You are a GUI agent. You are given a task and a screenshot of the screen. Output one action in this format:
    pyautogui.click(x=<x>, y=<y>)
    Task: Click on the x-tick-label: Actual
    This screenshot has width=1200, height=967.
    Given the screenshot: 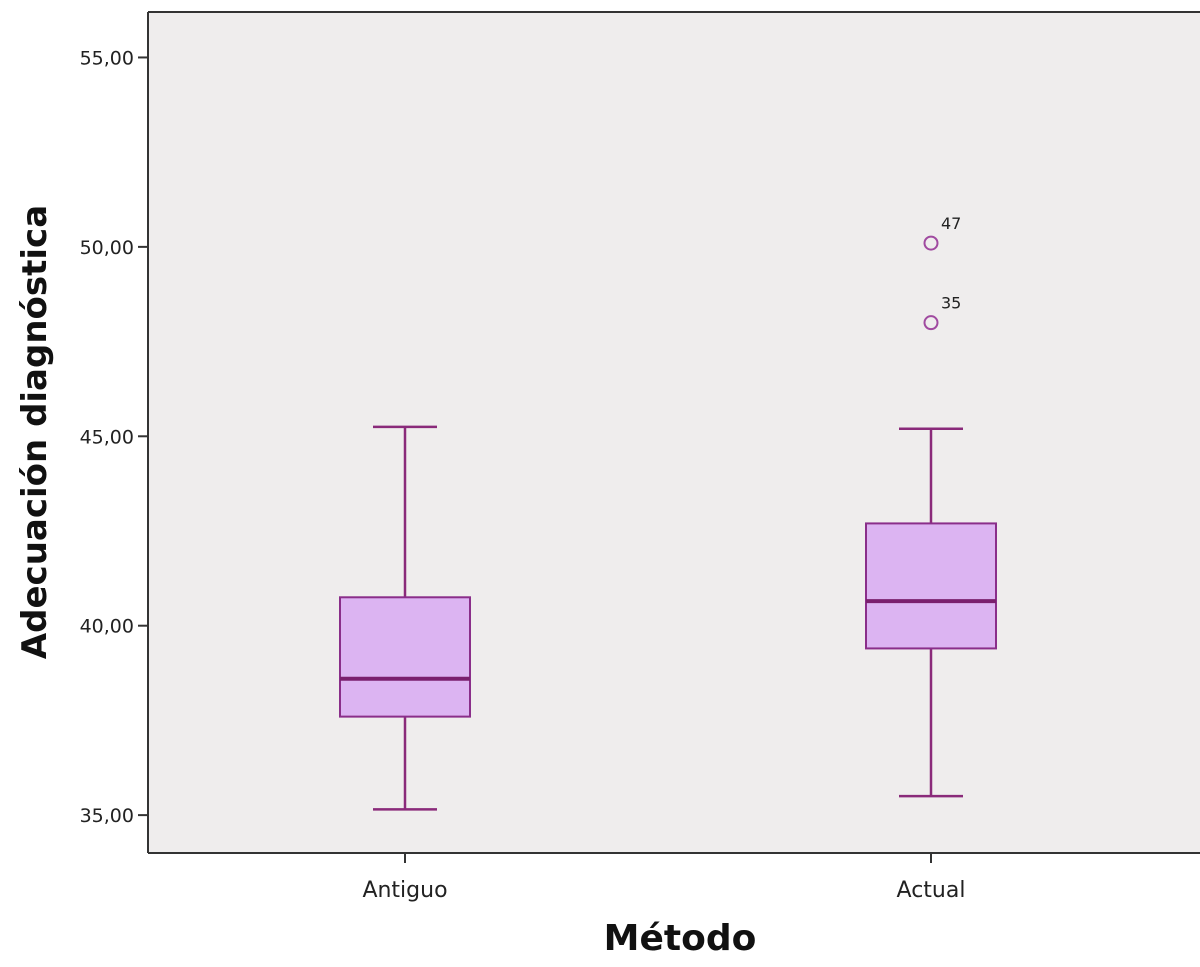 What is the action you would take?
    pyautogui.click(x=931, y=890)
    